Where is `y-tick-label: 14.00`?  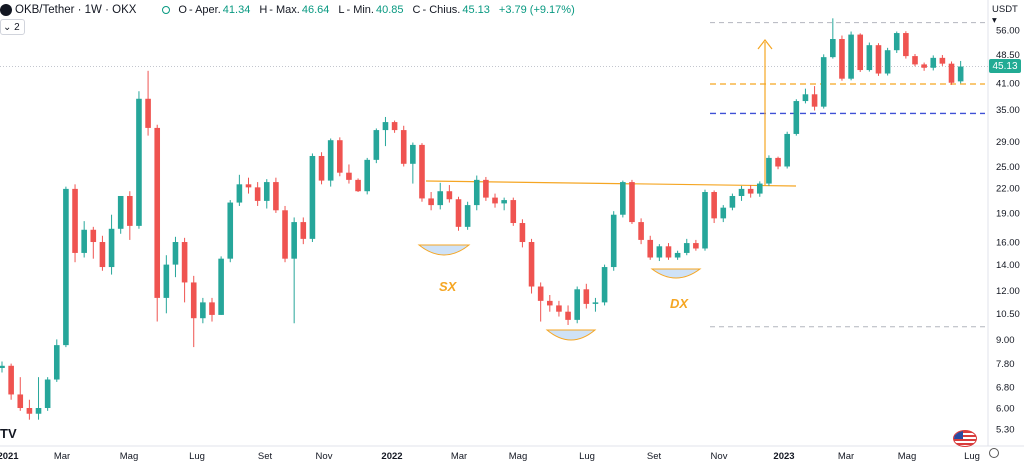 y-tick-label: 14.00 is located at coordinates (1008, 265).